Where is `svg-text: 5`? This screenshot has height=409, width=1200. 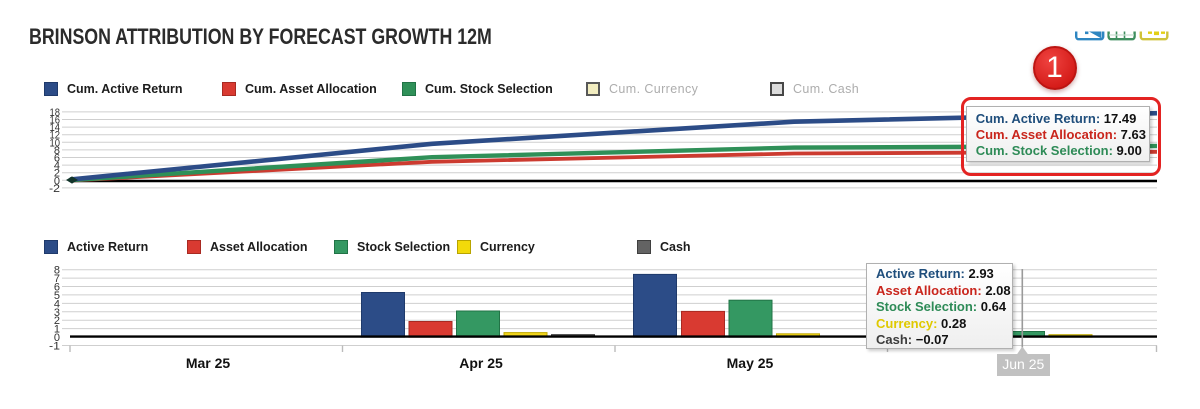 svg-text: 5 is located at coordinates (57, 296).